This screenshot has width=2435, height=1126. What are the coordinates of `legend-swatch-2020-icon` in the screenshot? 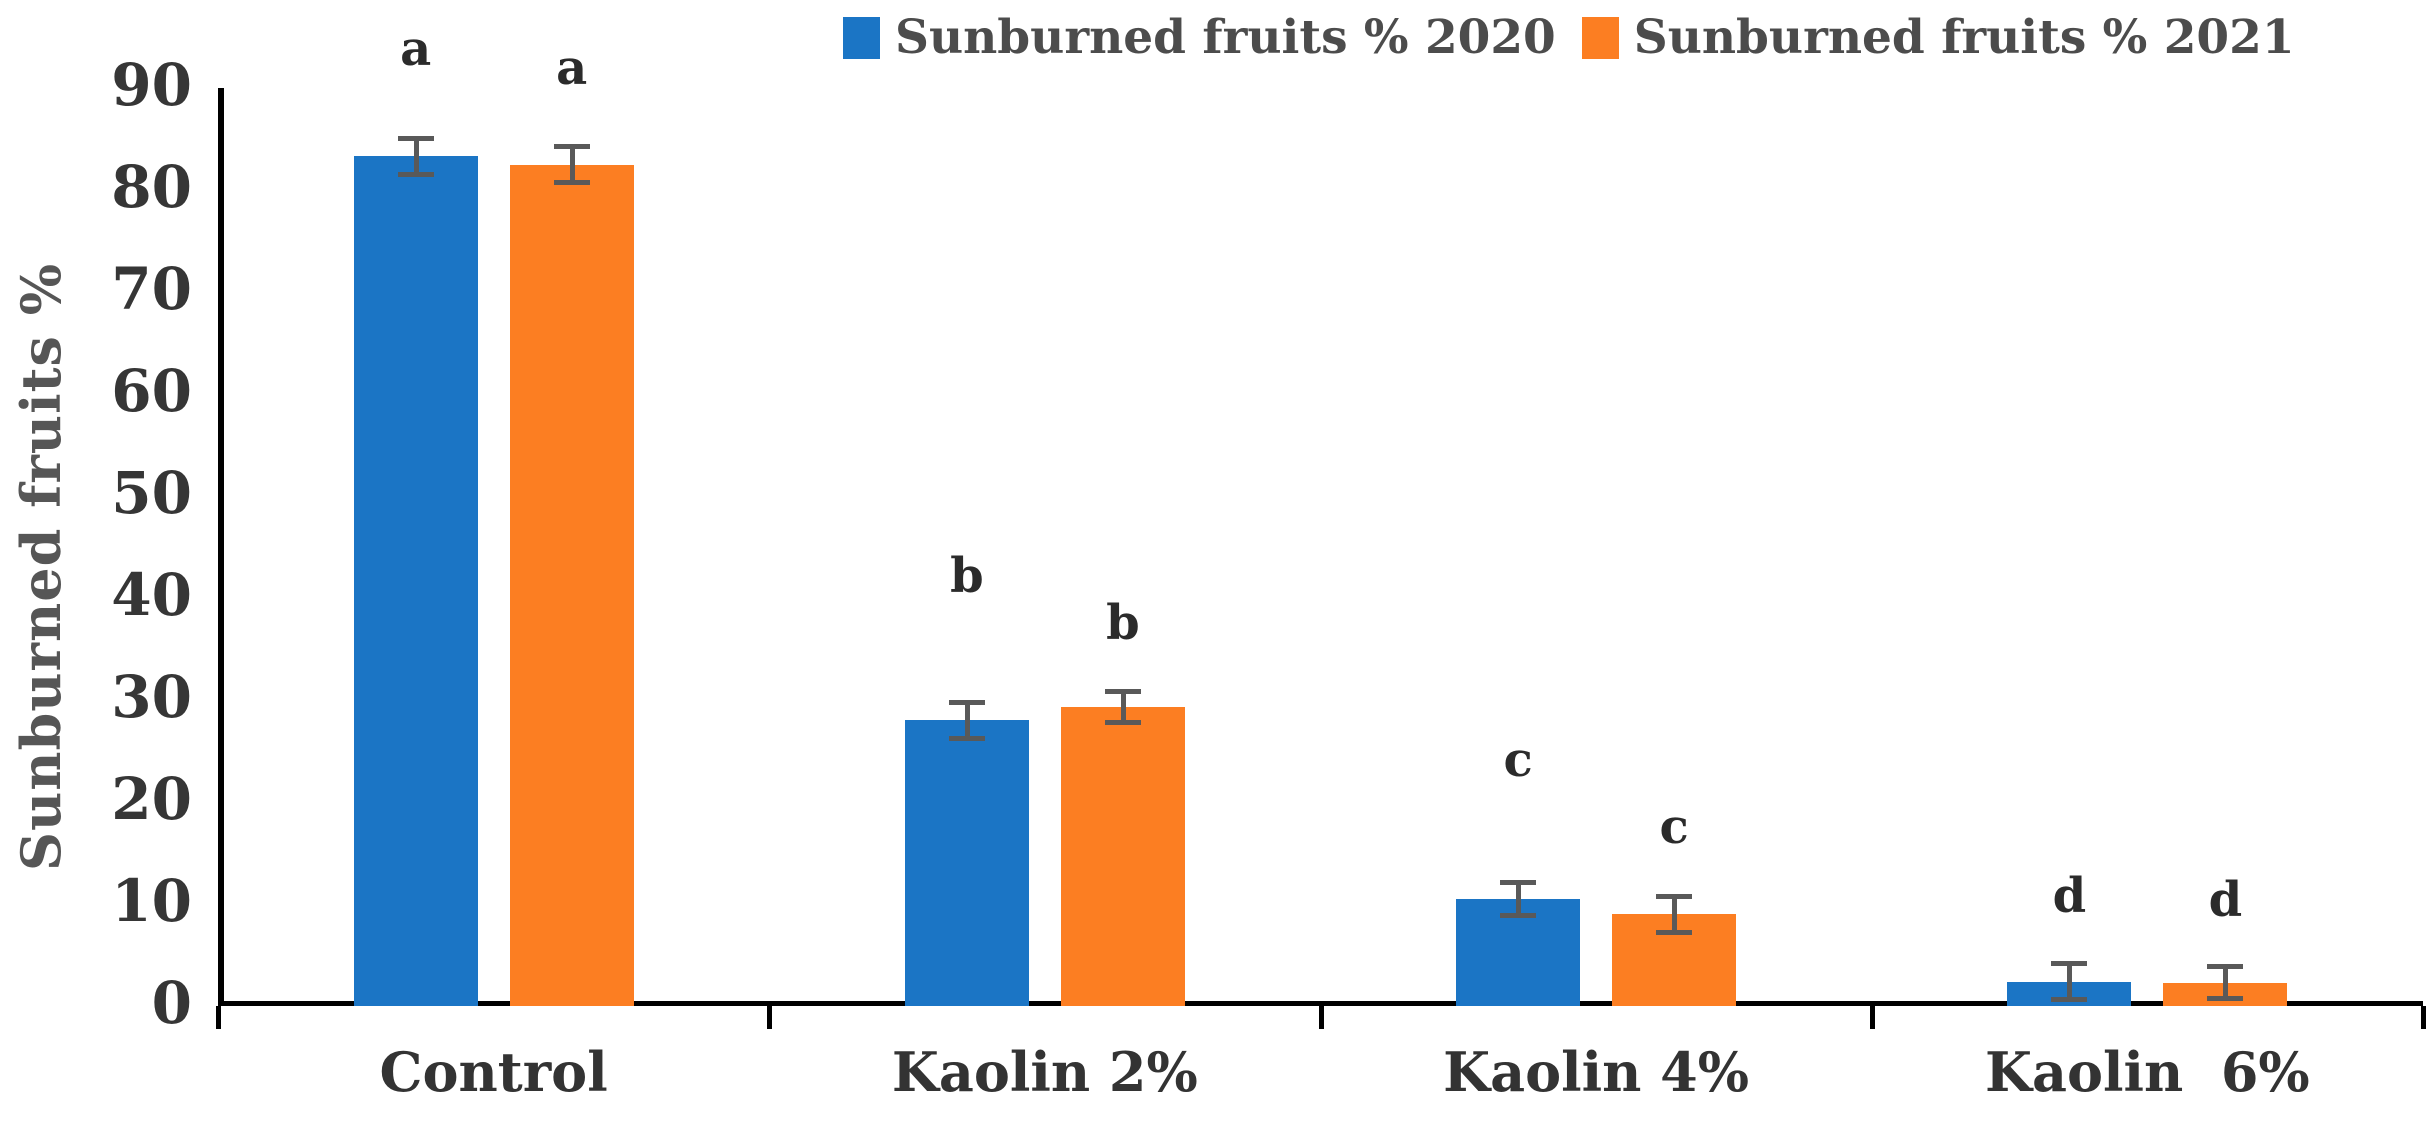 It's located at (861, 37).